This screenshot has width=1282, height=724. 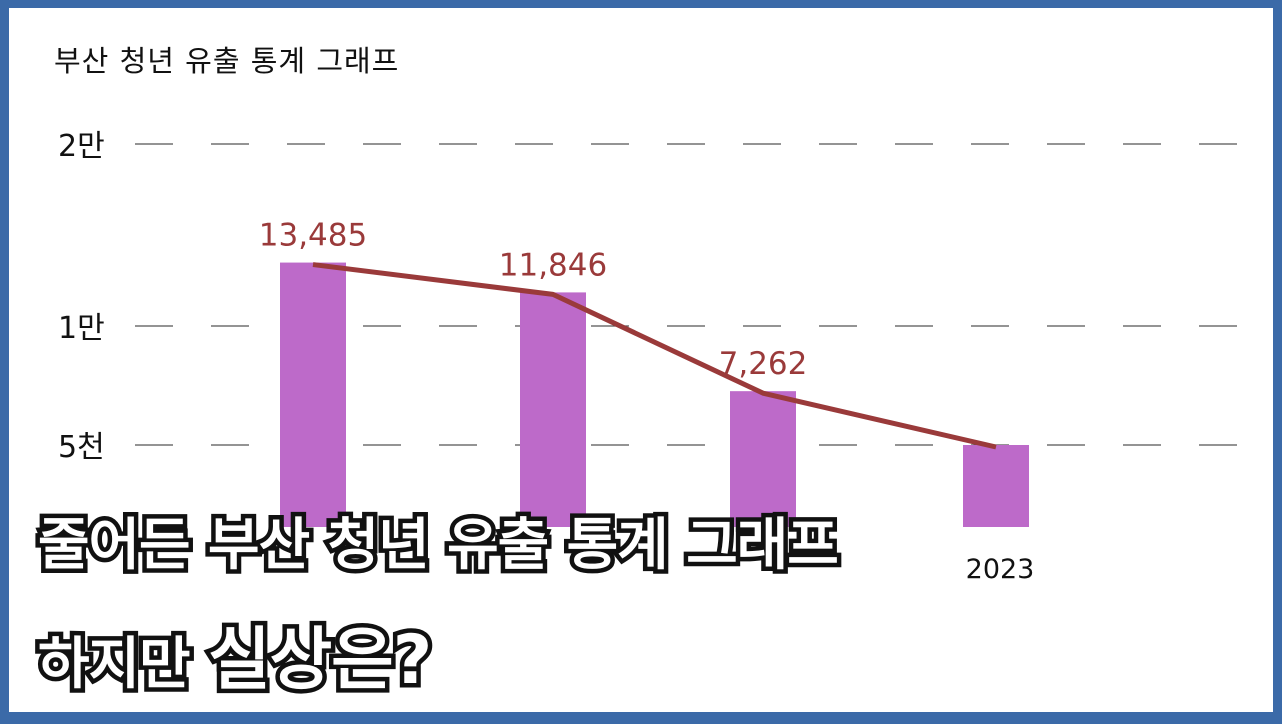 What do you see at coordinates (320, 661) in the screenshot?
I see `caption-question-emphasis: 실상은?` at bounding box center [320, 661].